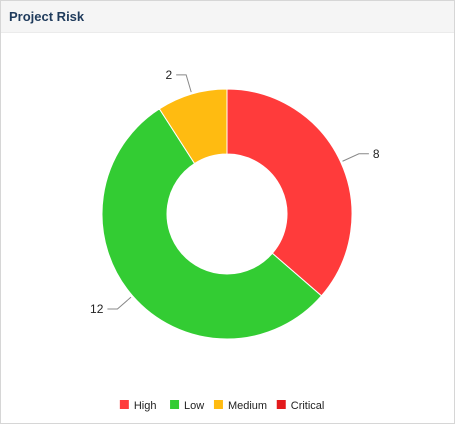  What do you see at coordinates (168, 75) in the screenshot?
I see `data-label-medium: 2` at bounding box center [168, 75].